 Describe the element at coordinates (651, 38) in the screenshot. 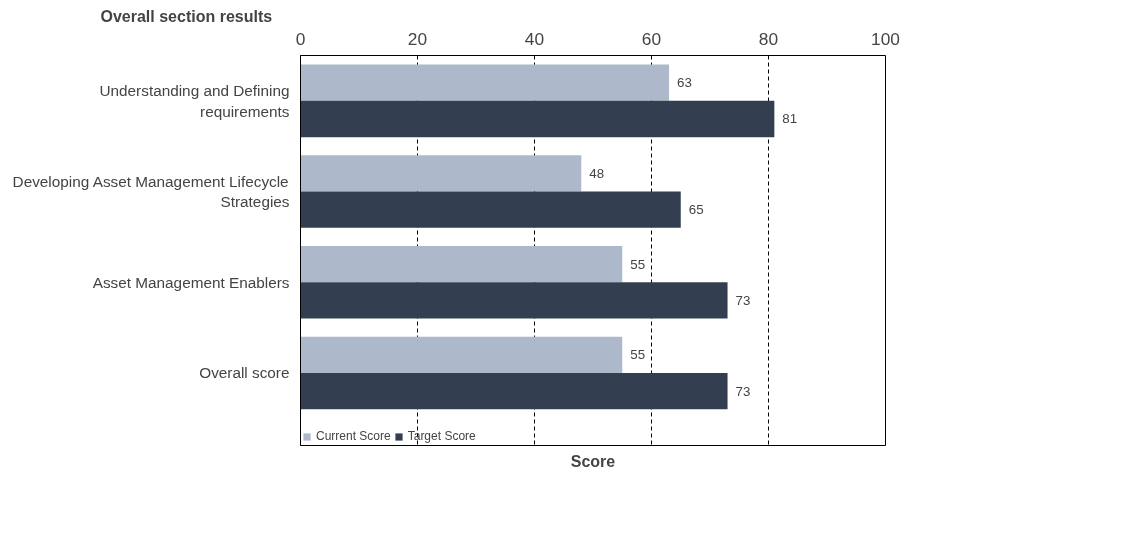

I see `x-tick-label: 60` at that location.